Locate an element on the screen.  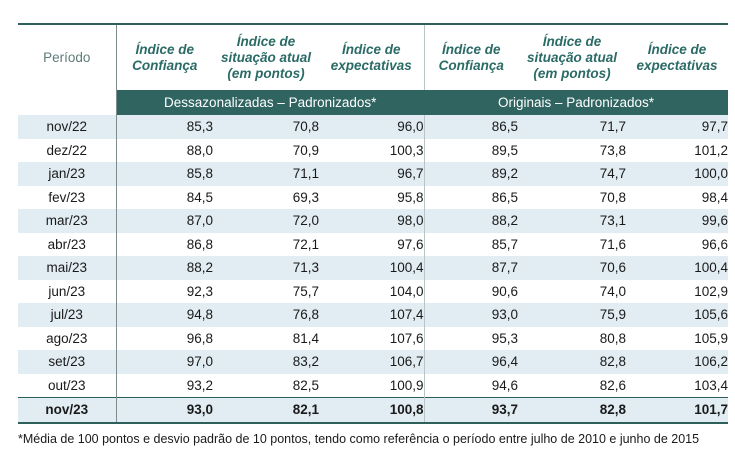
header-current-situation-orig: Índice de situação atual (em pontos) is located at coordinates (572, 57).